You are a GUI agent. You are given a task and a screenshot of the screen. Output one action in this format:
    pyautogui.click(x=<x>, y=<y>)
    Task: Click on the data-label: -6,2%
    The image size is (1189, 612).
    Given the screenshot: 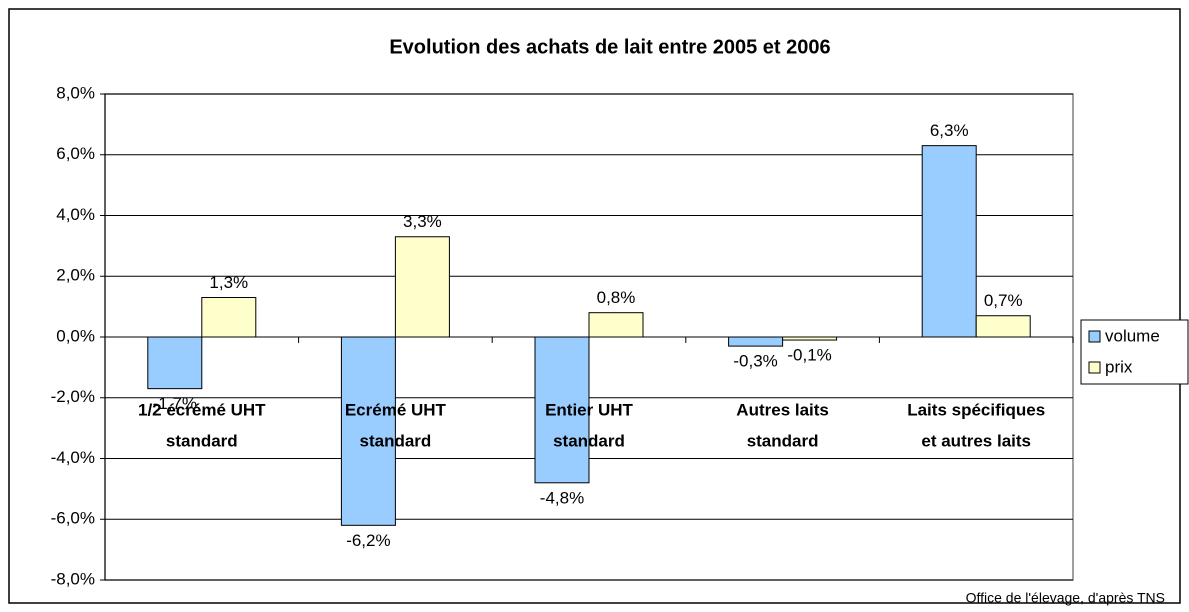 What is the action you would take?
    pyautogui.click(x=368, y=540)
    